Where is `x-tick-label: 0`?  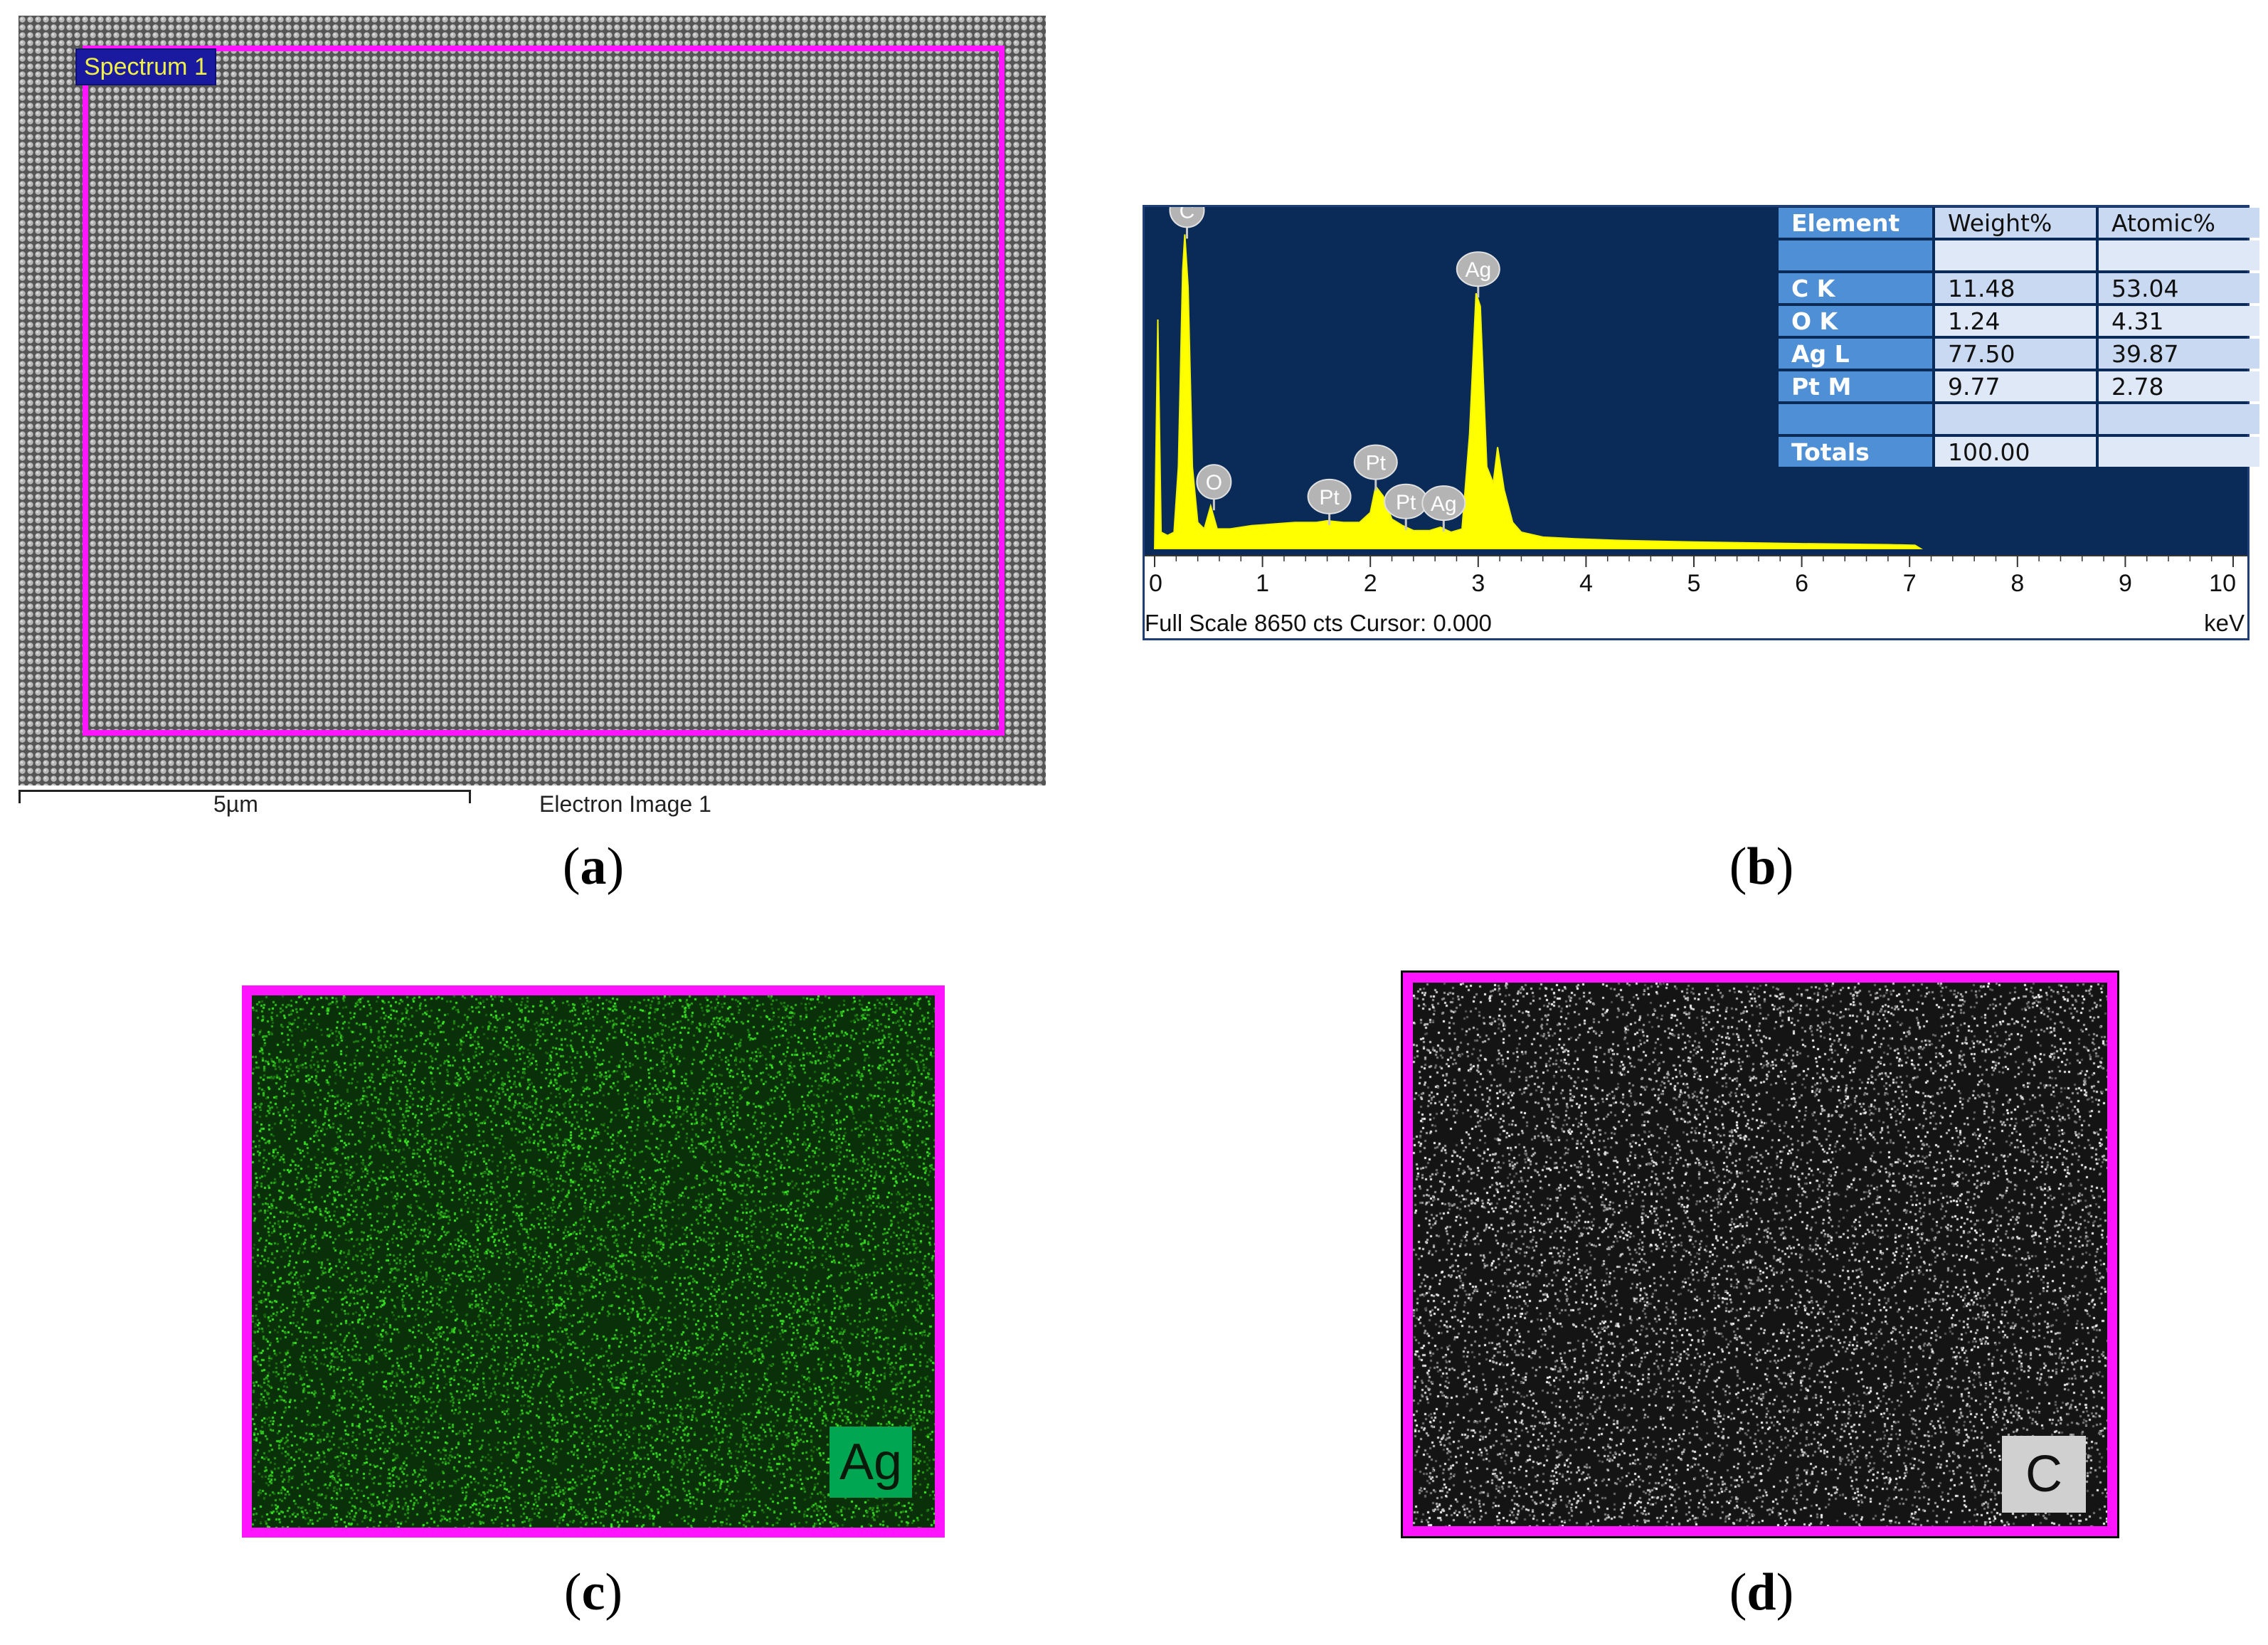 x-tick-label: 0 is located at coordinates (1155, 583).